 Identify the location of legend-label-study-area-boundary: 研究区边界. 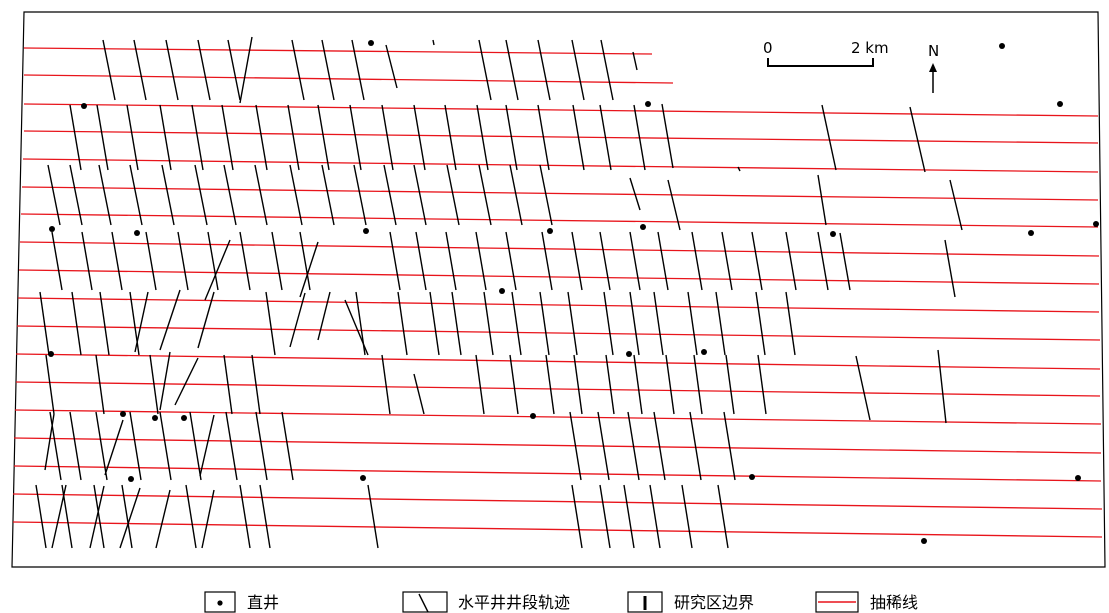
(714, 602).